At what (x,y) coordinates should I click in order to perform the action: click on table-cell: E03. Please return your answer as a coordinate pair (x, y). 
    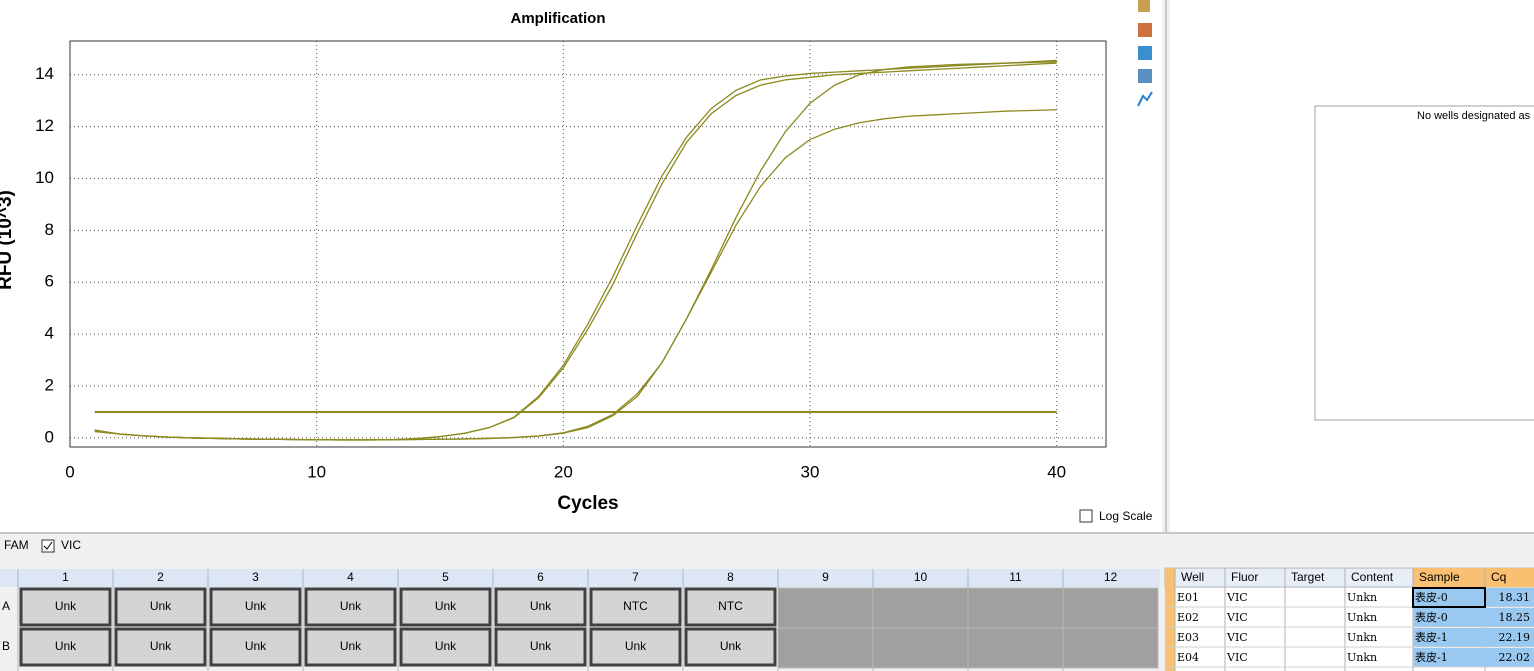
    Looking at the image, I should click on (1188, 637).